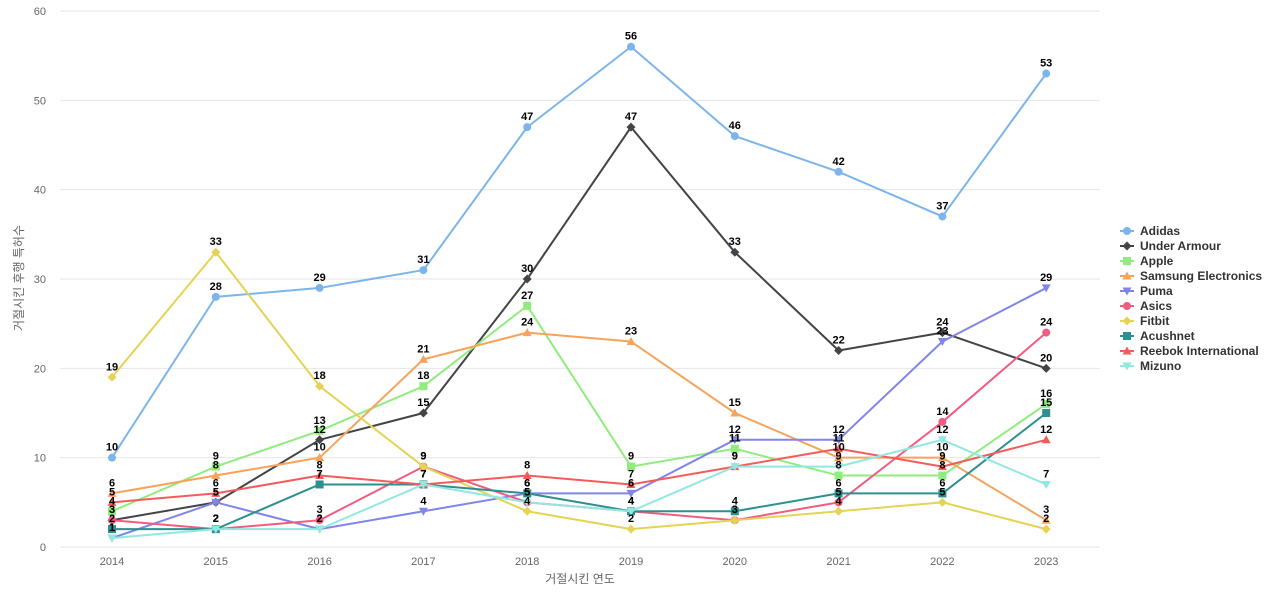 This screenshot has width=1280, height=600. What do you see at coordinates (216, 492) in the screenshot?
I see `data-label-puma: 5` at bounding box center [216, 492].